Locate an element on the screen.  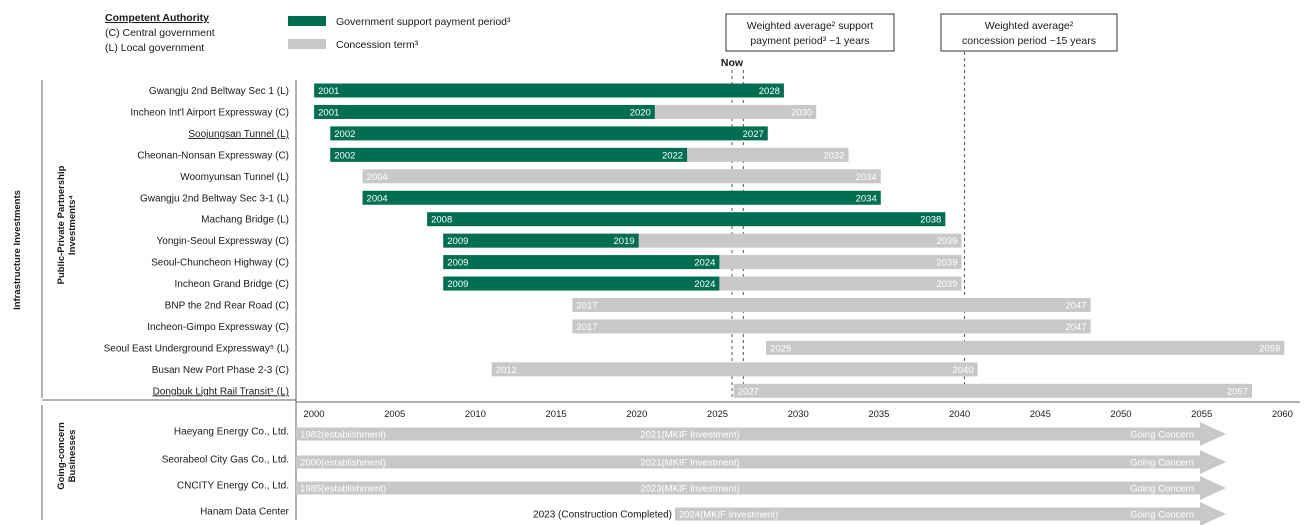
going-start-label: 1982(establishment) is located at coordinates (343, 435).